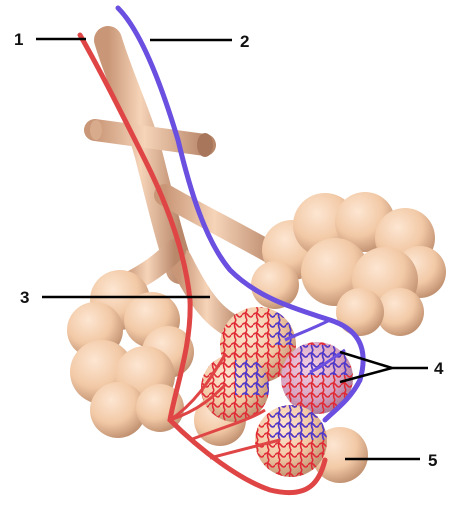 The image size is (462, 520). What do you see at coordinates (432, 460) in the screenshot?
I see `label-5: 5` at bounding box center [432, 460].